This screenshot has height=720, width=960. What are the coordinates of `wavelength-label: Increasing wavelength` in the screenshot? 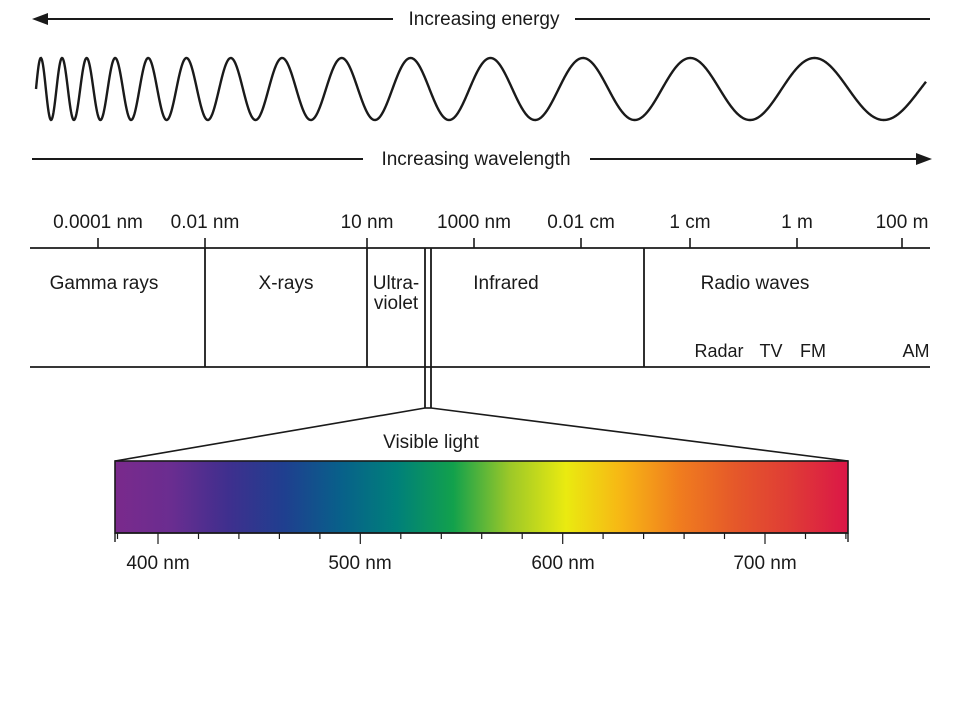 It's located at (475, 159).